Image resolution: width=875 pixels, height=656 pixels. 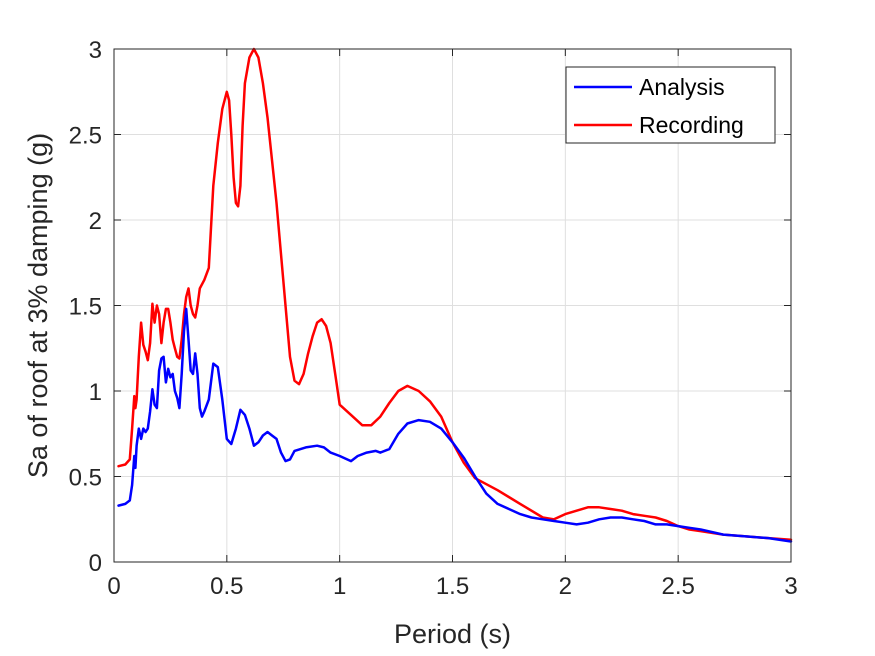 What do you see at coordinates (95, 563) in the screenshot?
I see `y-tick-label: 0` at bounding box center [95, 563].